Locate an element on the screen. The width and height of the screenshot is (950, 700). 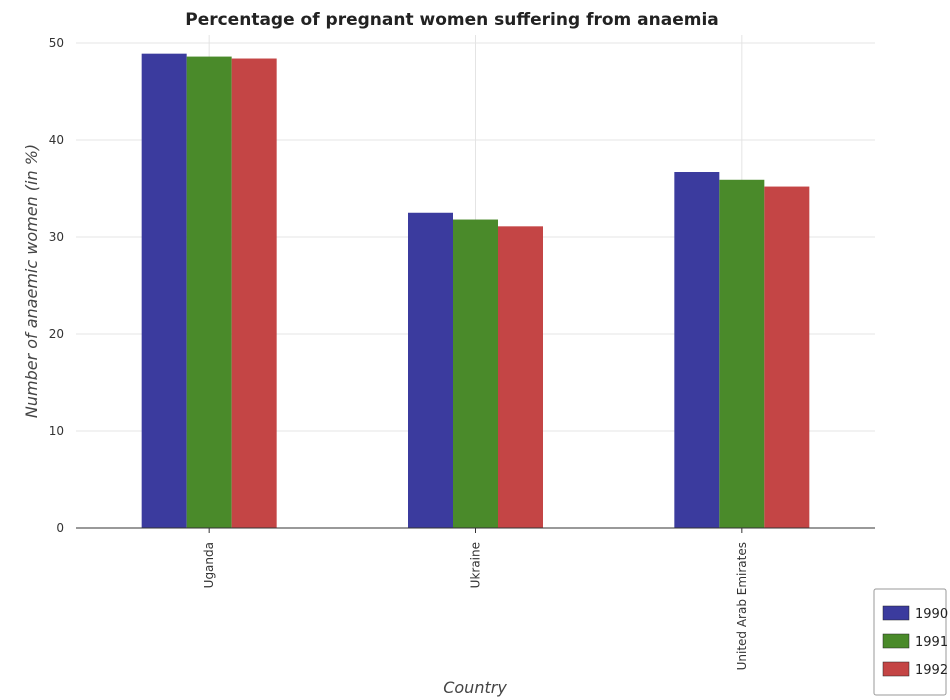
legend: 1990 1991 1992 is located at coordinates (910, 642).